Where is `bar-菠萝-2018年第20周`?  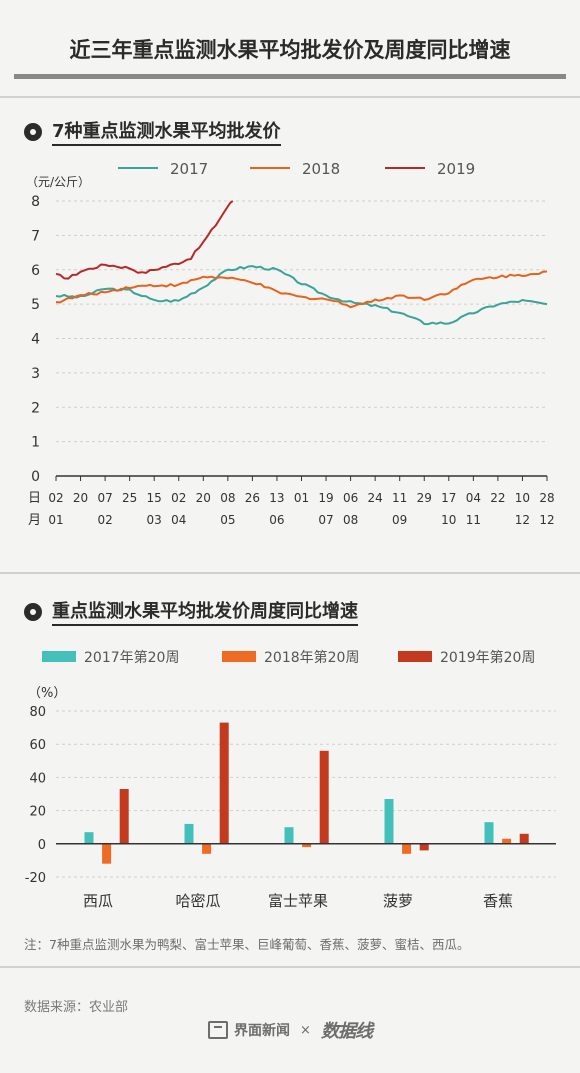 bar-菠萝-2018年第20周 is located at coordinates (407, 848).